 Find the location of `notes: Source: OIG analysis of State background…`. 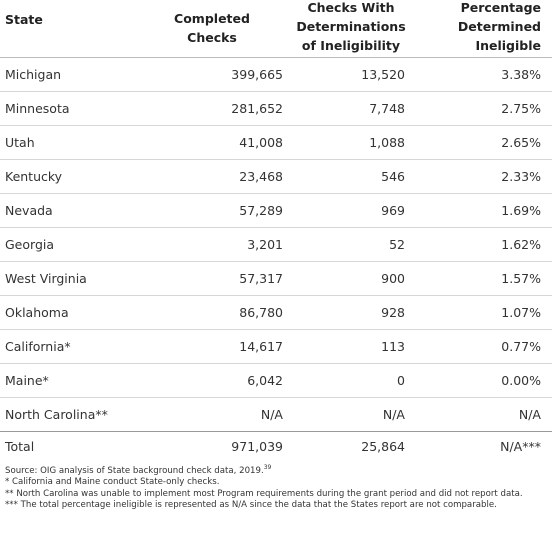

notes: Source: OIG analysis of State background… is located at coordinates (275, 486).